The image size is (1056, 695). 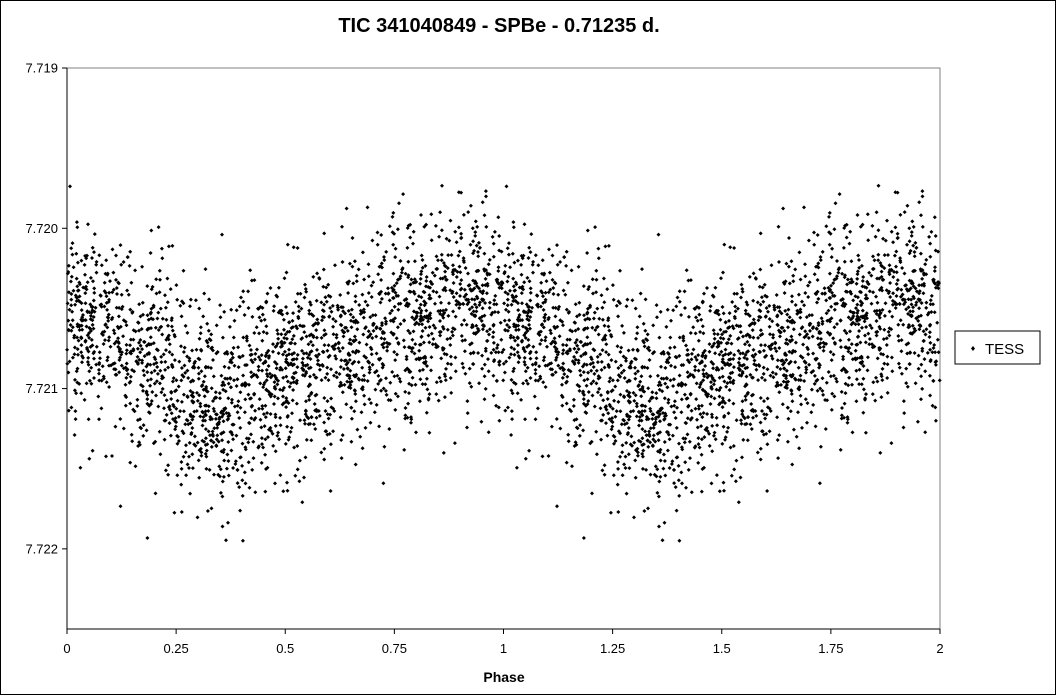 What do you see at coordinates (612, 648) in the screenshot?
I see `x-tick-label: 1.25` at bounding box center [612, 648].